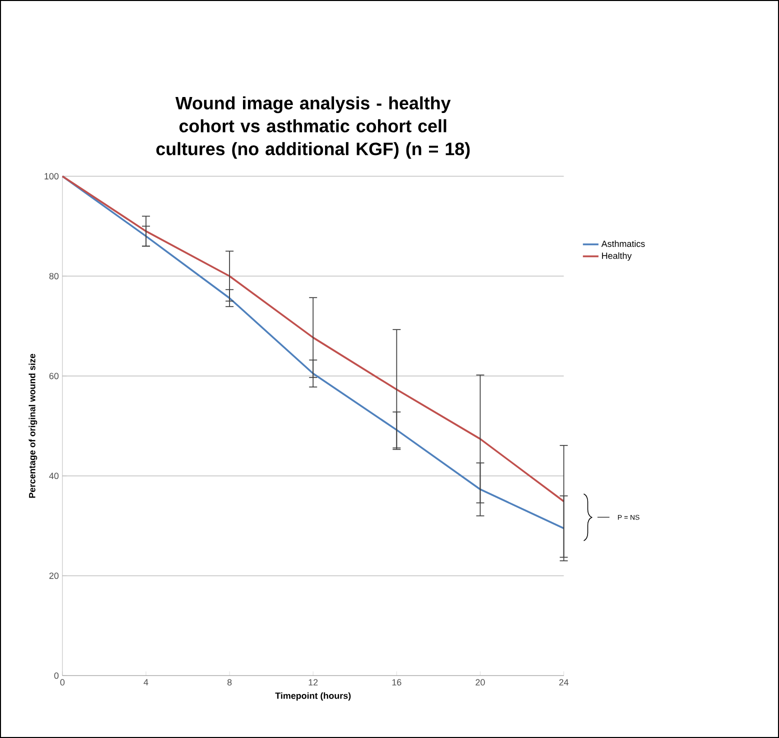  Describe the element at coordinates (54, 476) in the screenshot. I see `y-tick-label: 40` at that location.